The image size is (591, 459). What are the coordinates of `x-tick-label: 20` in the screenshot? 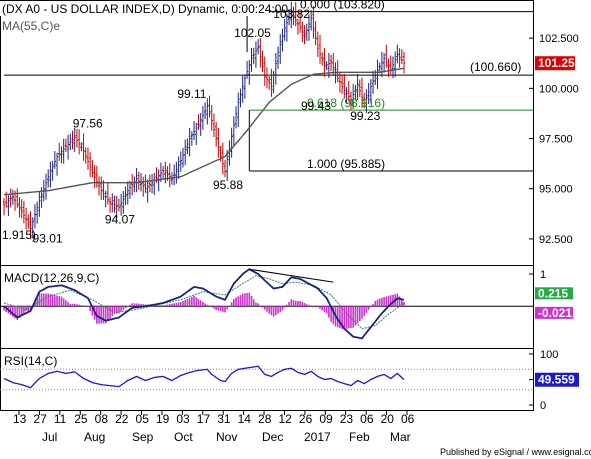 It's located at (388, 419).